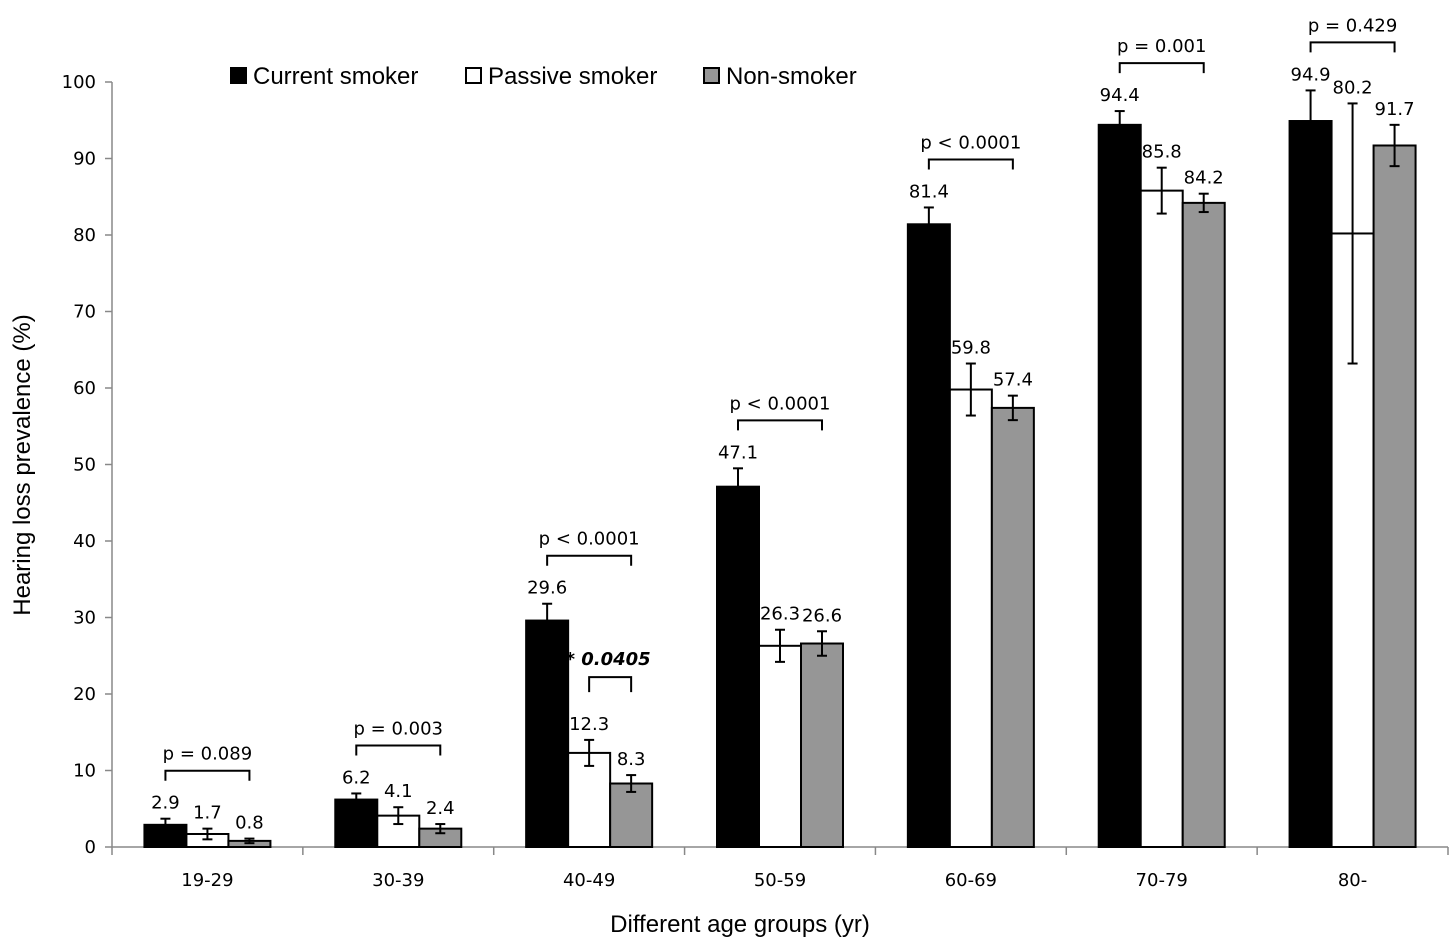 The image size is (1456, 938). I want to click on data-label: 2.9, so click(165, 803).